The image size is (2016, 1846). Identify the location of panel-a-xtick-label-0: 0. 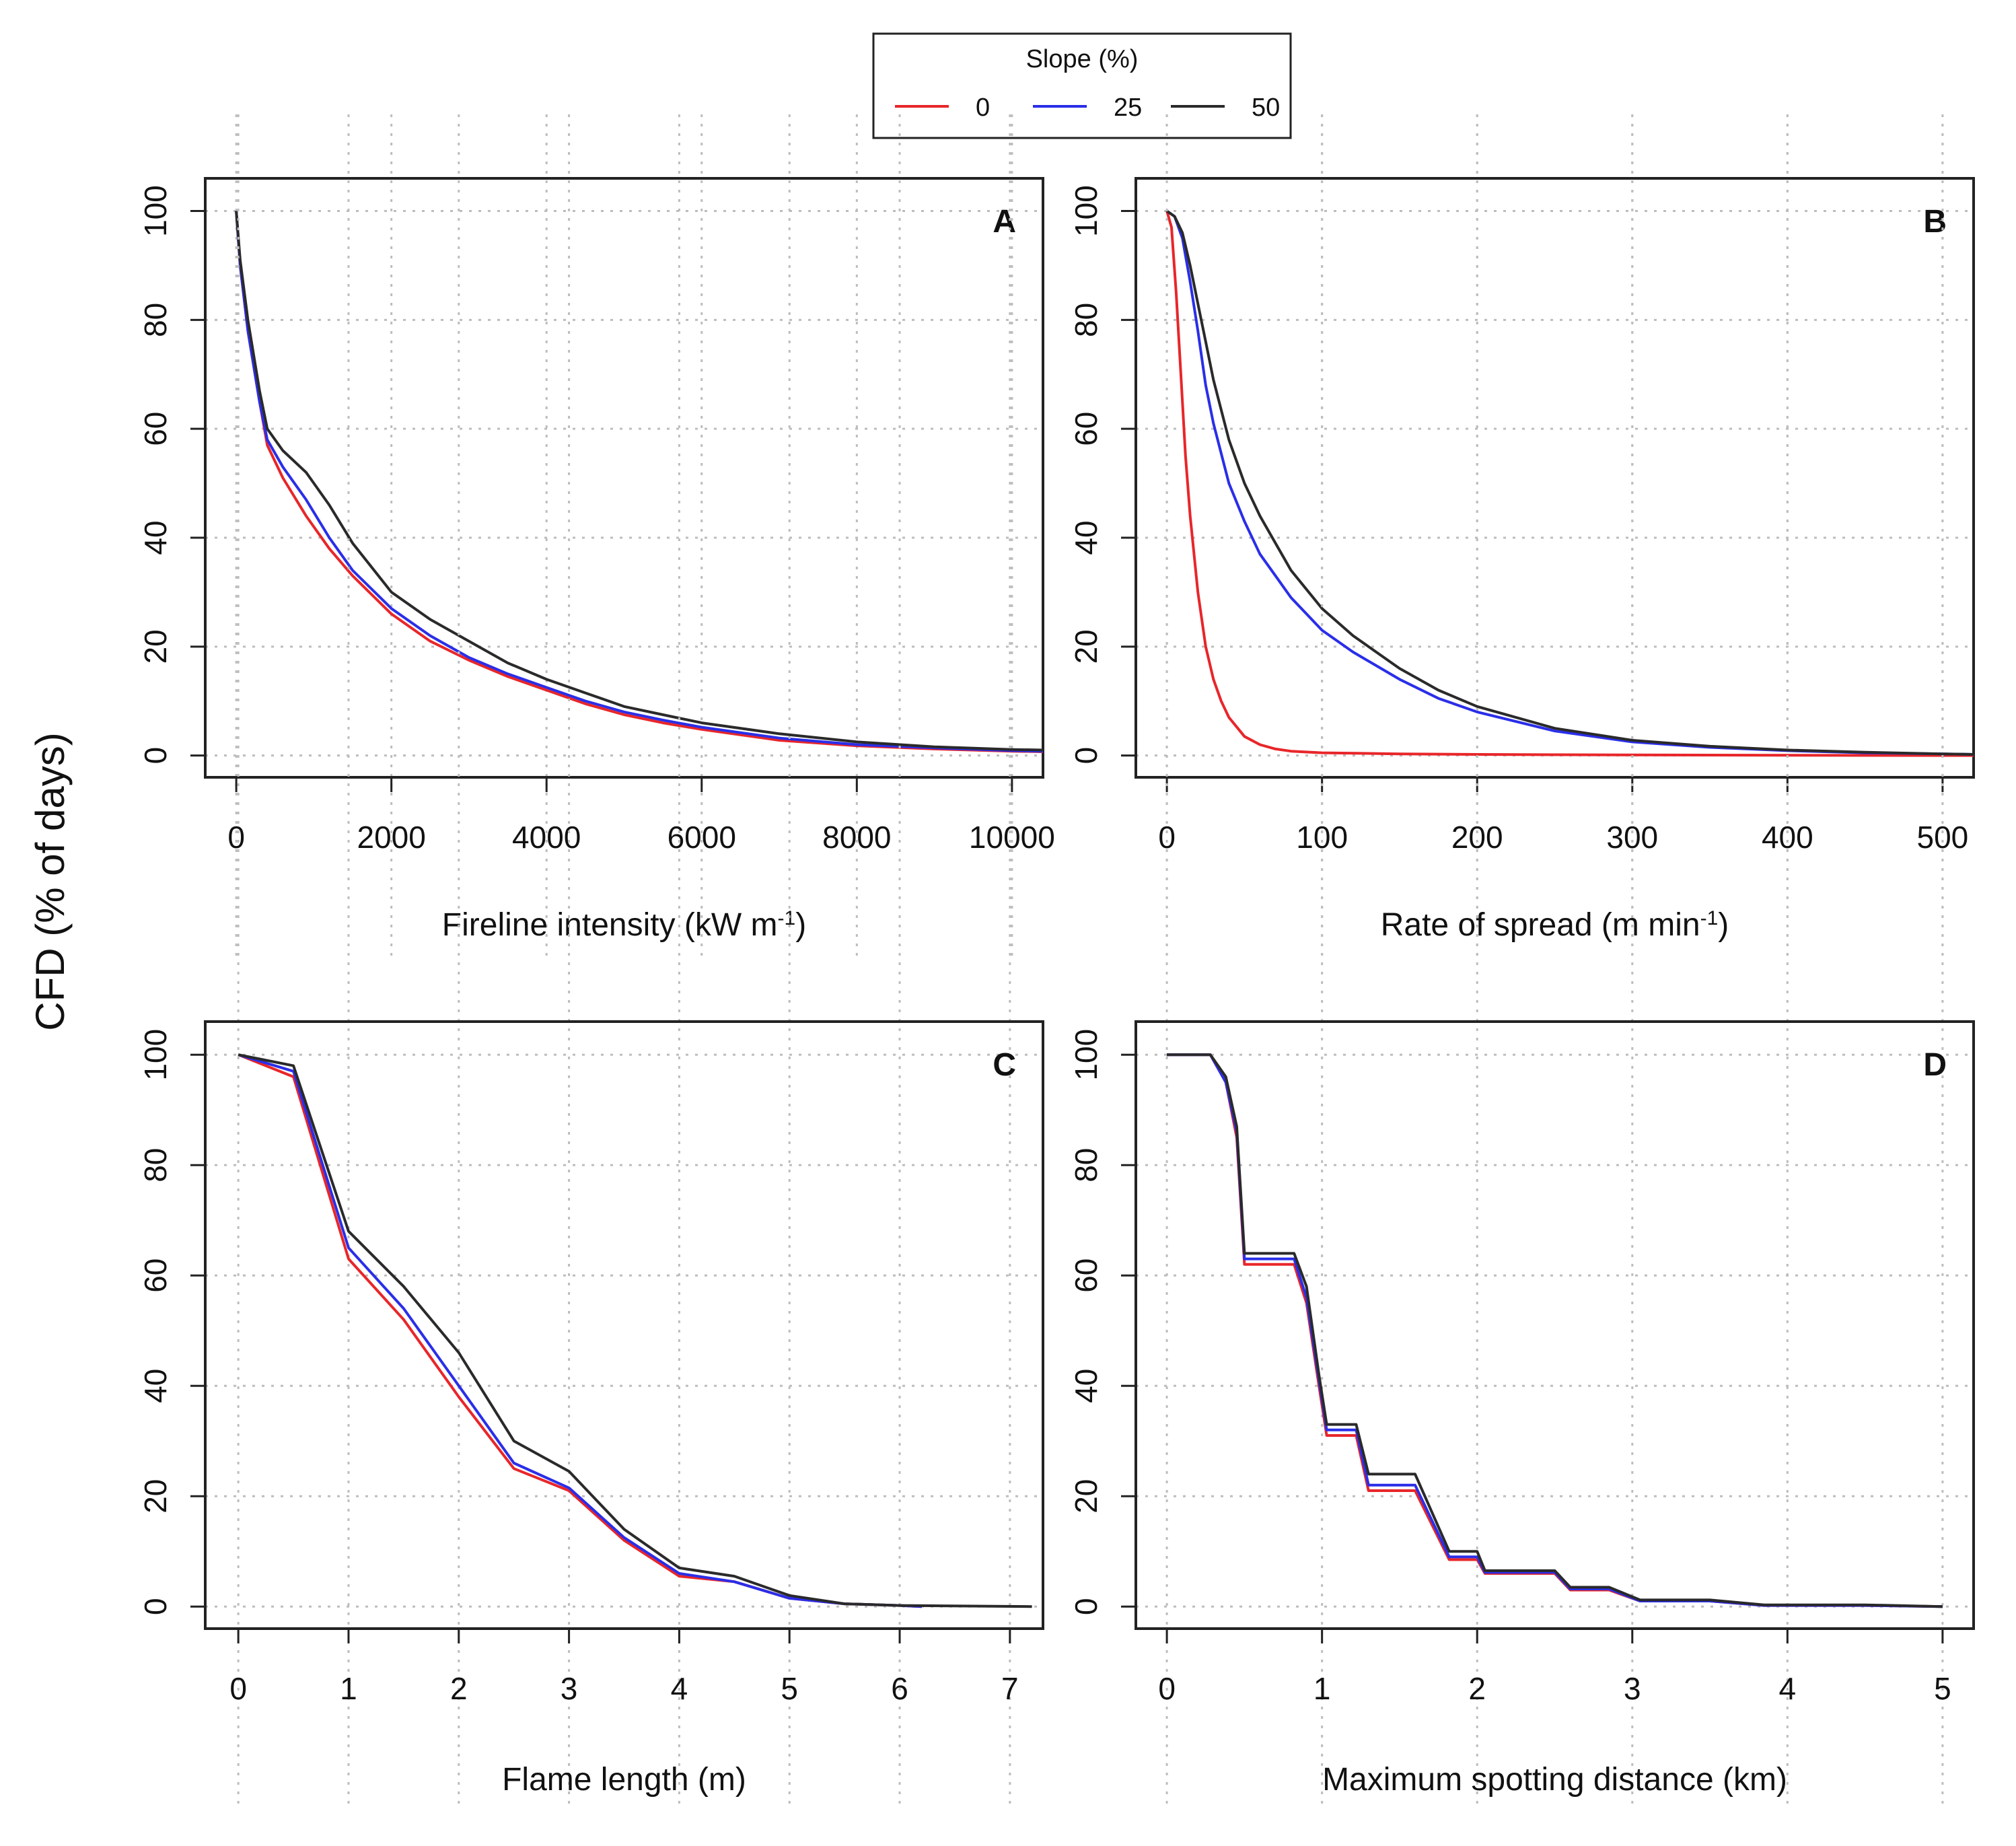
(236, 837).